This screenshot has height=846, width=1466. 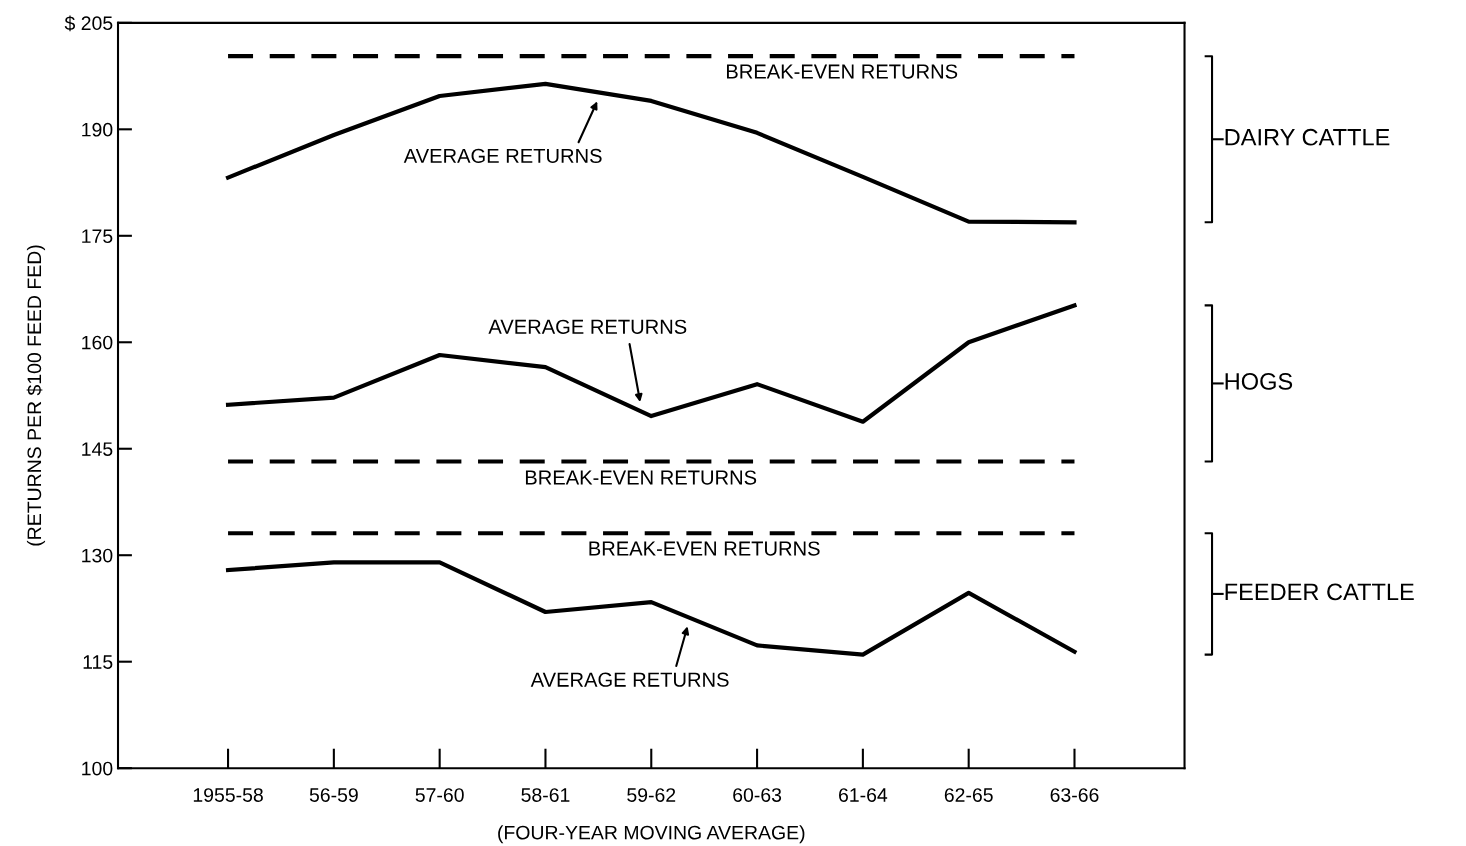 I want to click on x-axis-title: (FOUR-YEAR MOVING AVERAGE), so click(x=651, y=834).